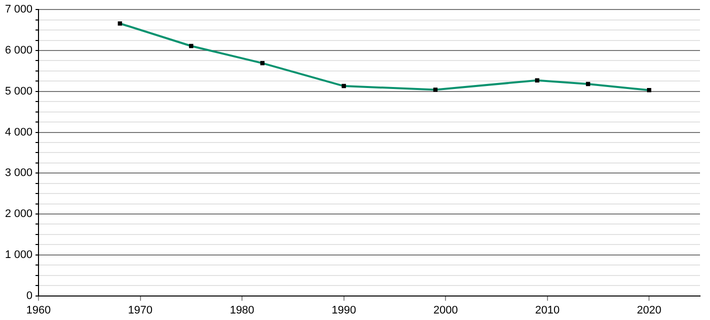 This screenshot has height=320, width=710. Describe the element at coordinates (344, 310) in the screenshot. I see `x-tick-label: 1990` at that location.